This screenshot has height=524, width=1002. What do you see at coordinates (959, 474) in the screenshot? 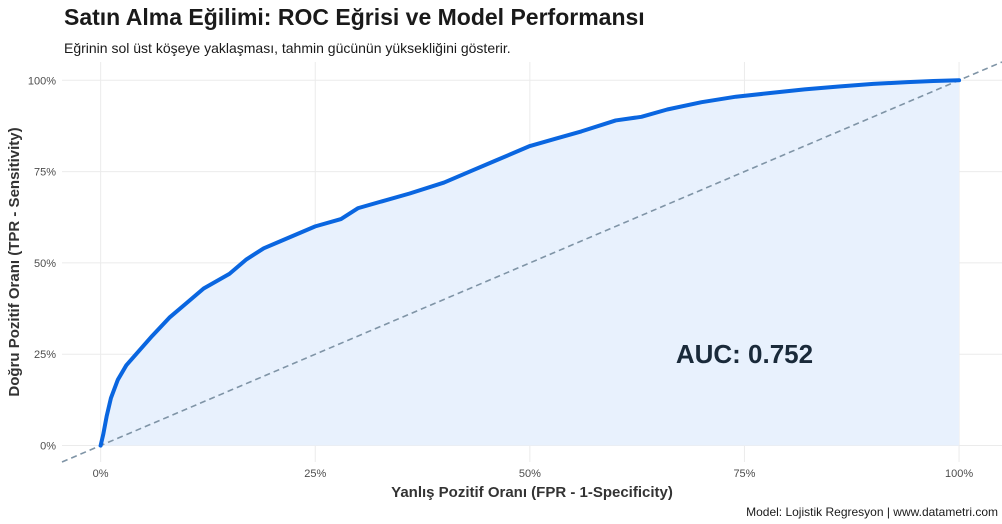
I see `x-tick-label: 100%` at bounding box center [959, 474].